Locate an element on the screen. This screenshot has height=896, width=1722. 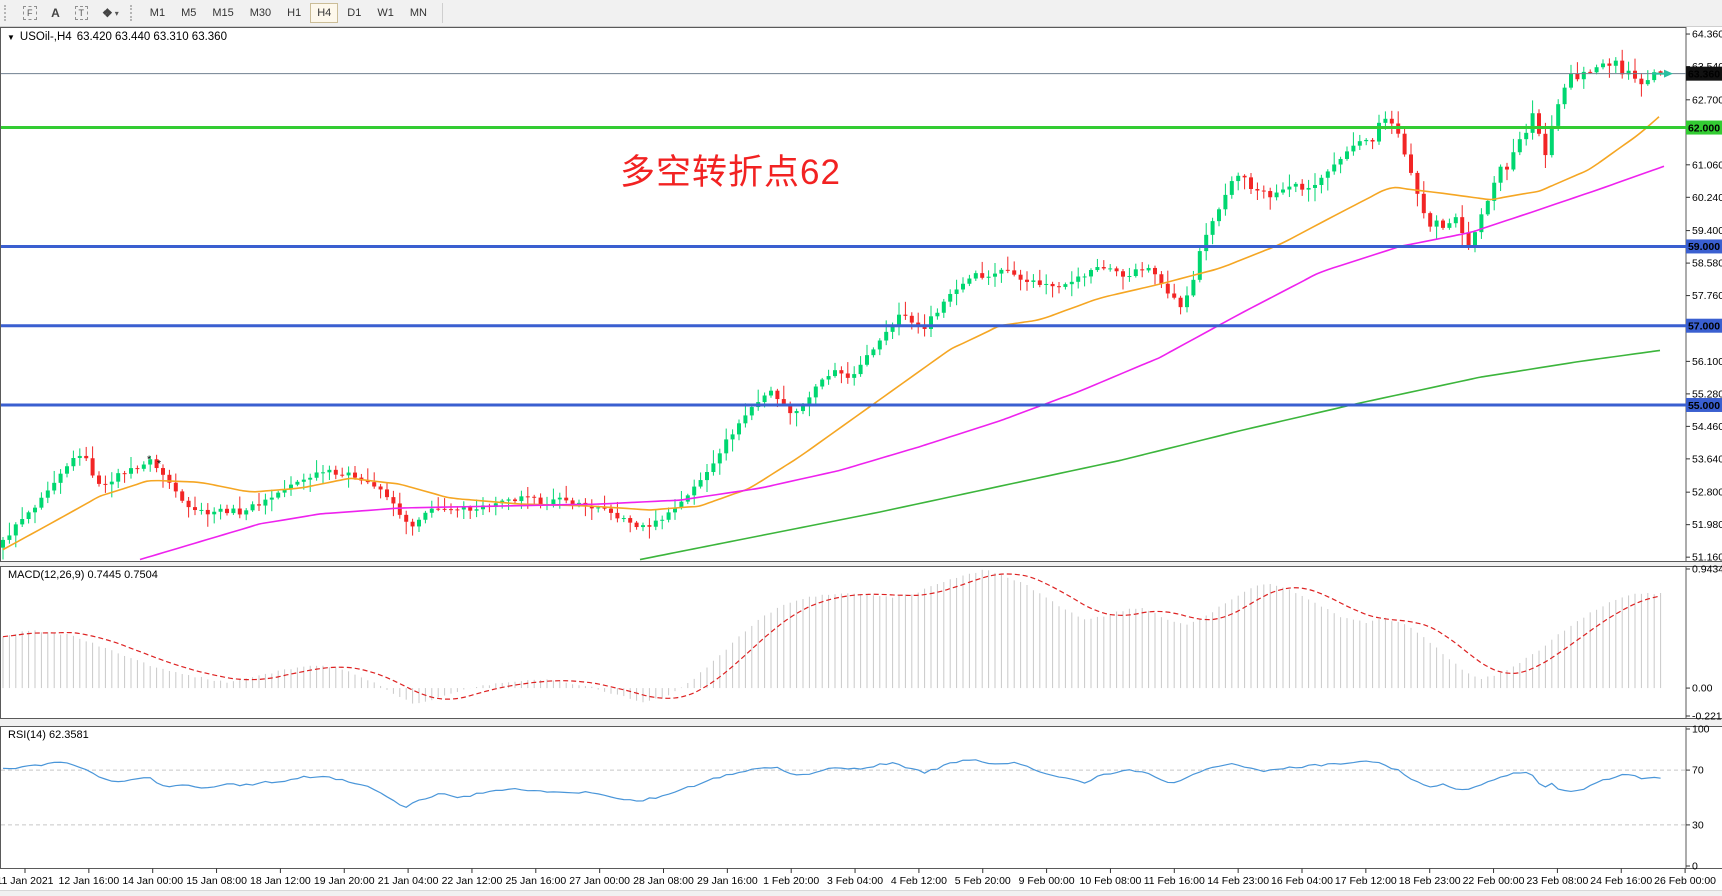
svg-text: 1 Feb 20:00 is located at coordinates (791, 881).